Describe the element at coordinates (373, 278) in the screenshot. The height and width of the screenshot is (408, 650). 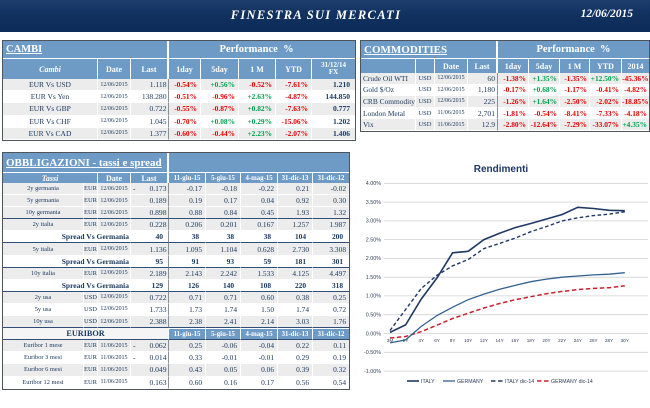
I see `svg-text: 1.50%` at that location.